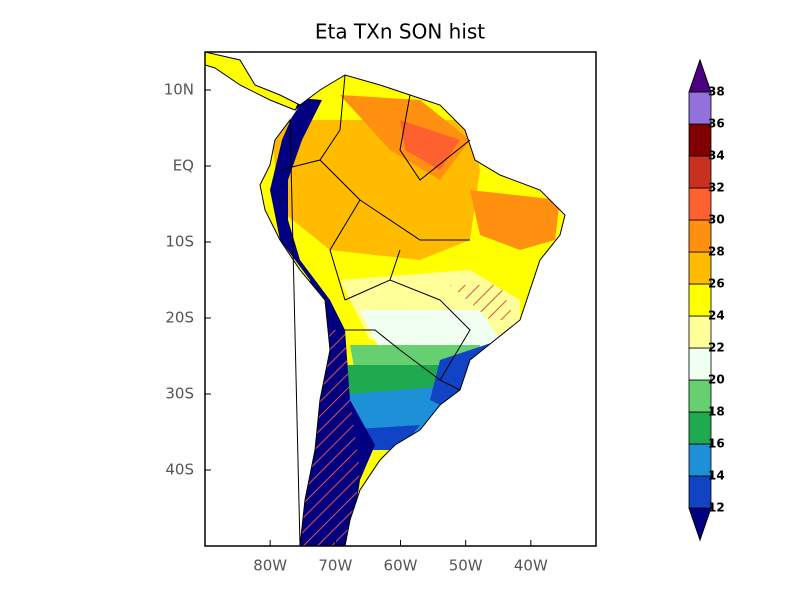 The height and width of the screenshot is (600, 800). What do you see at coordinates (716, 92) in the screenshot?
I see `colorbar-label: 38` at bounding box center [716, 92].